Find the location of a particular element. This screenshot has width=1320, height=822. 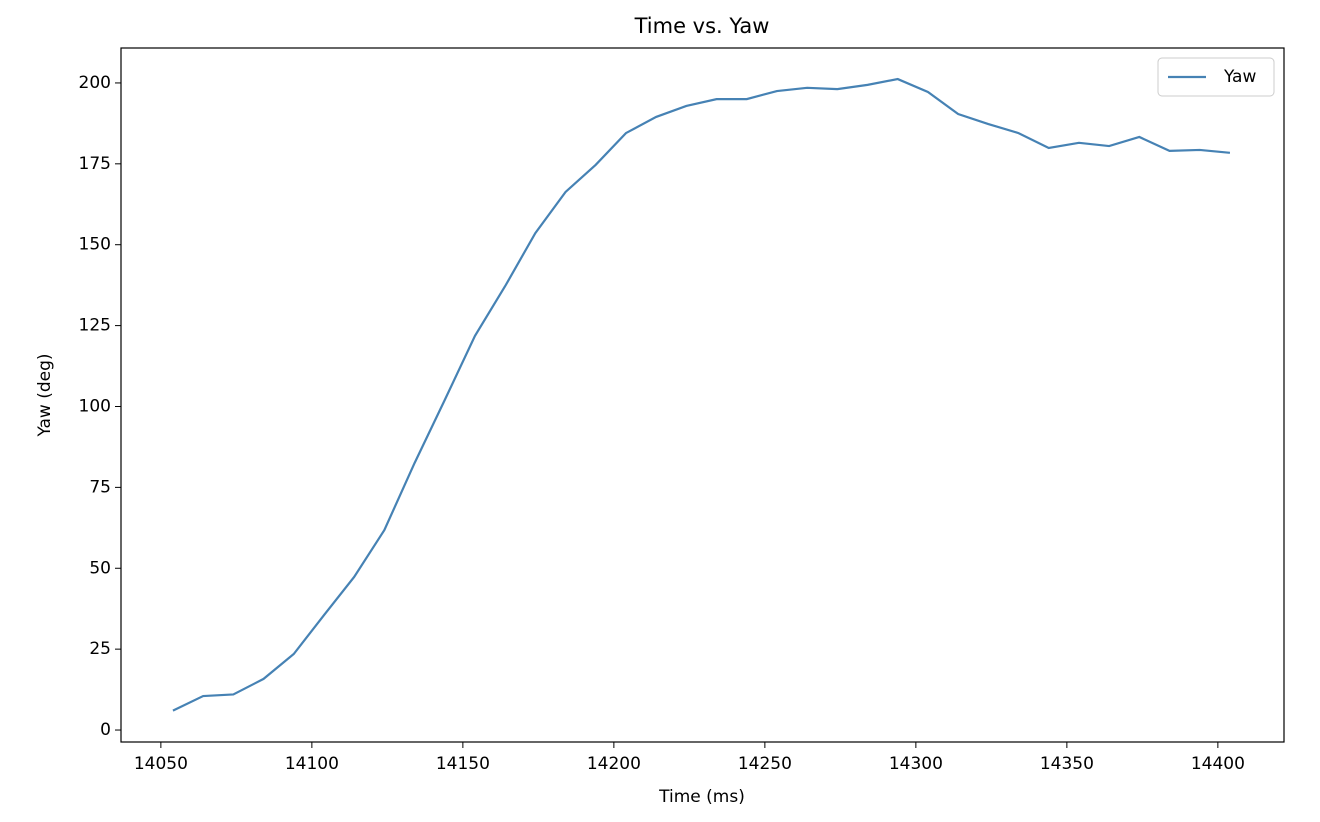

y-tick-label: 175 is located at coordinates (95, 164).